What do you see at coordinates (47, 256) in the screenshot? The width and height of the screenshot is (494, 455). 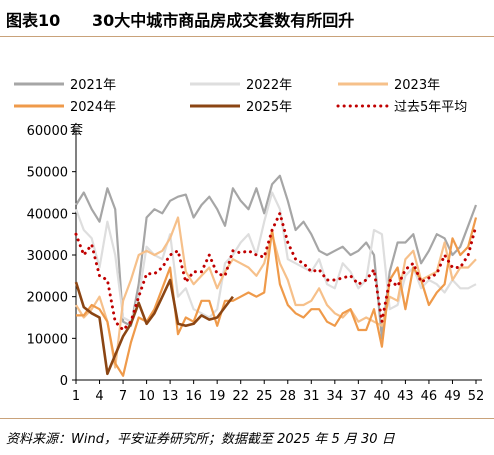 I see `y-tick-label: 30000` at bounding box center [47, 256].